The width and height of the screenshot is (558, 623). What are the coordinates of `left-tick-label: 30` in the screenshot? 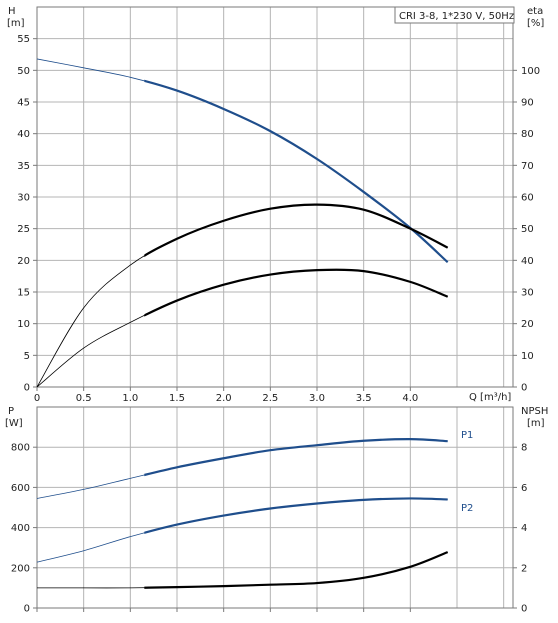 It's located at (23, 198).